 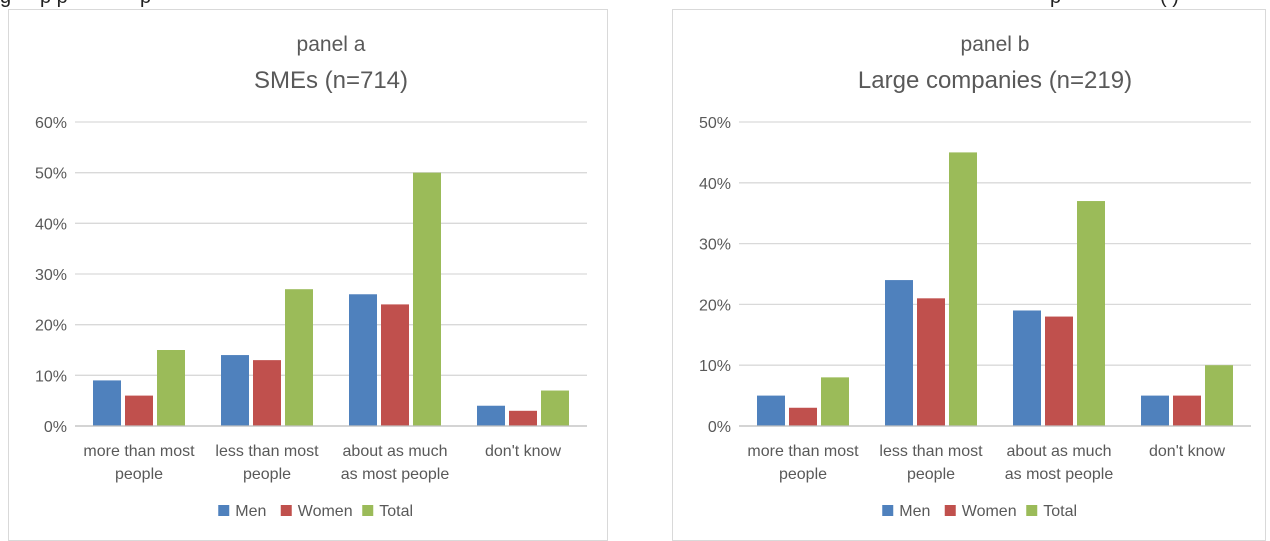 What do you see at coordinates (54, 4) in the screenshot?
I see `svg-text: p p` at bounding box center [54, 4].